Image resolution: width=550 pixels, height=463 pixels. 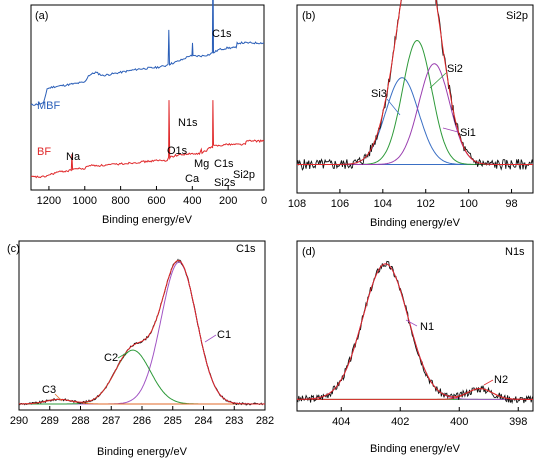 What do you see at coordinates (192, 179) in the screenshot?
I see `ca-peak-label: Ca` at bounding box center [192, 179].